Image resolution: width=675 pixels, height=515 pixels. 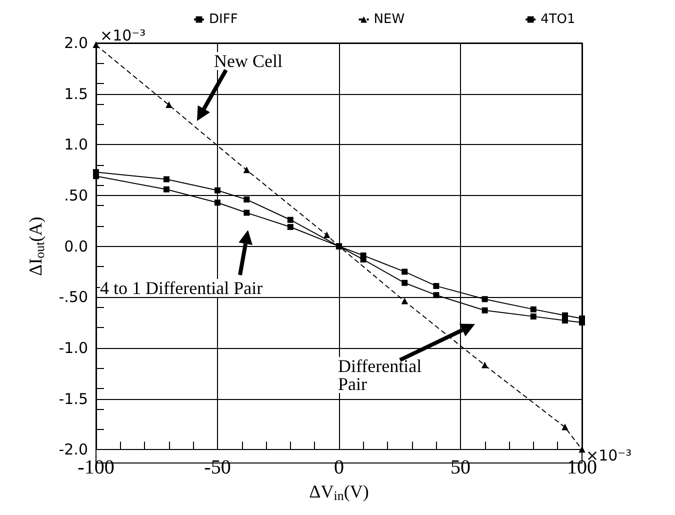 I want to click on y-tick-label: 1.5, so click(x=76, y=93).